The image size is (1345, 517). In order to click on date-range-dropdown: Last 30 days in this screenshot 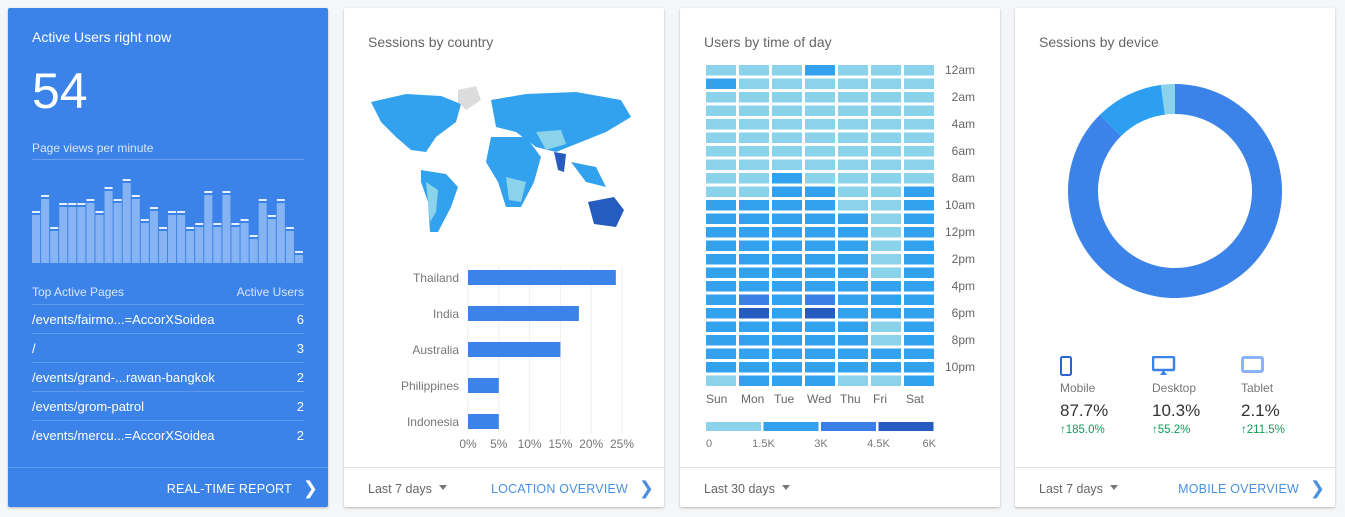, I will do `click(747, 489)`.